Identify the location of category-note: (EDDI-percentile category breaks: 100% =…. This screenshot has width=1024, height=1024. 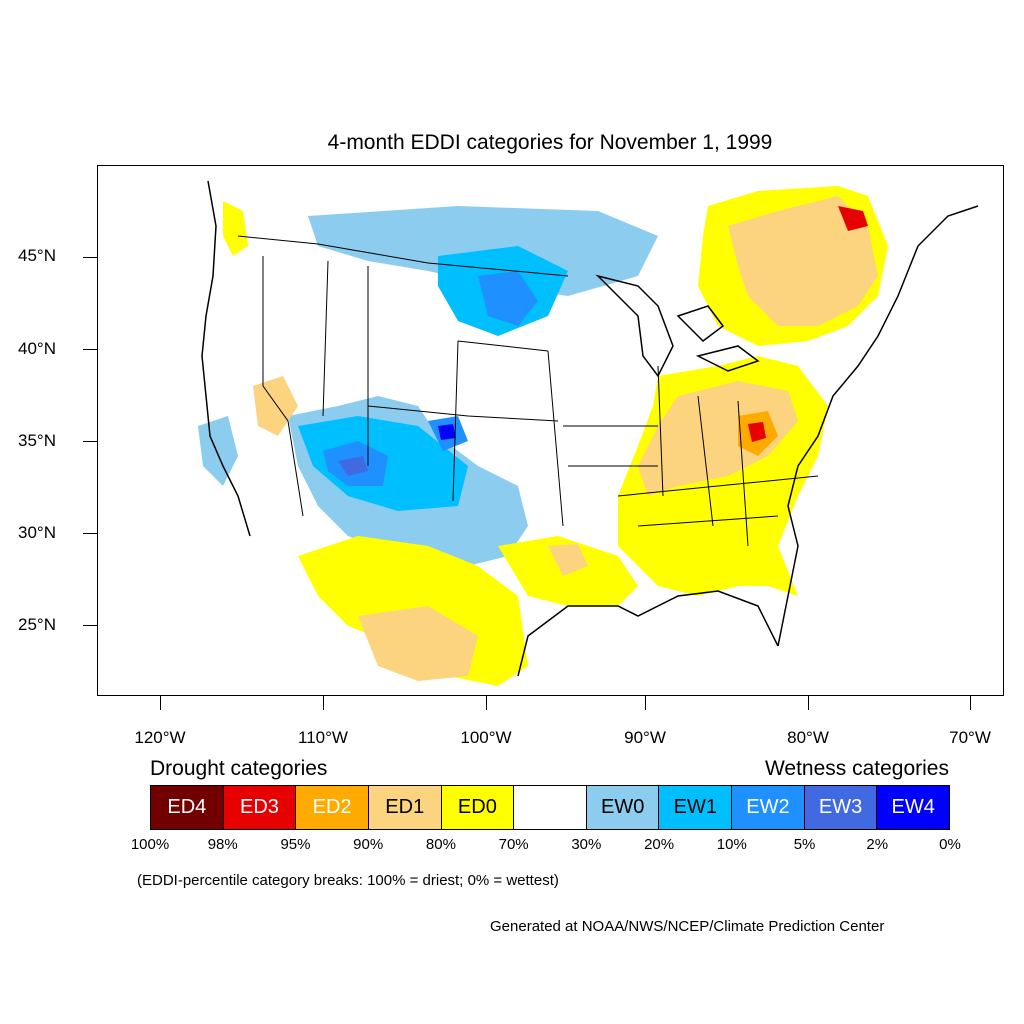
(348, 880).